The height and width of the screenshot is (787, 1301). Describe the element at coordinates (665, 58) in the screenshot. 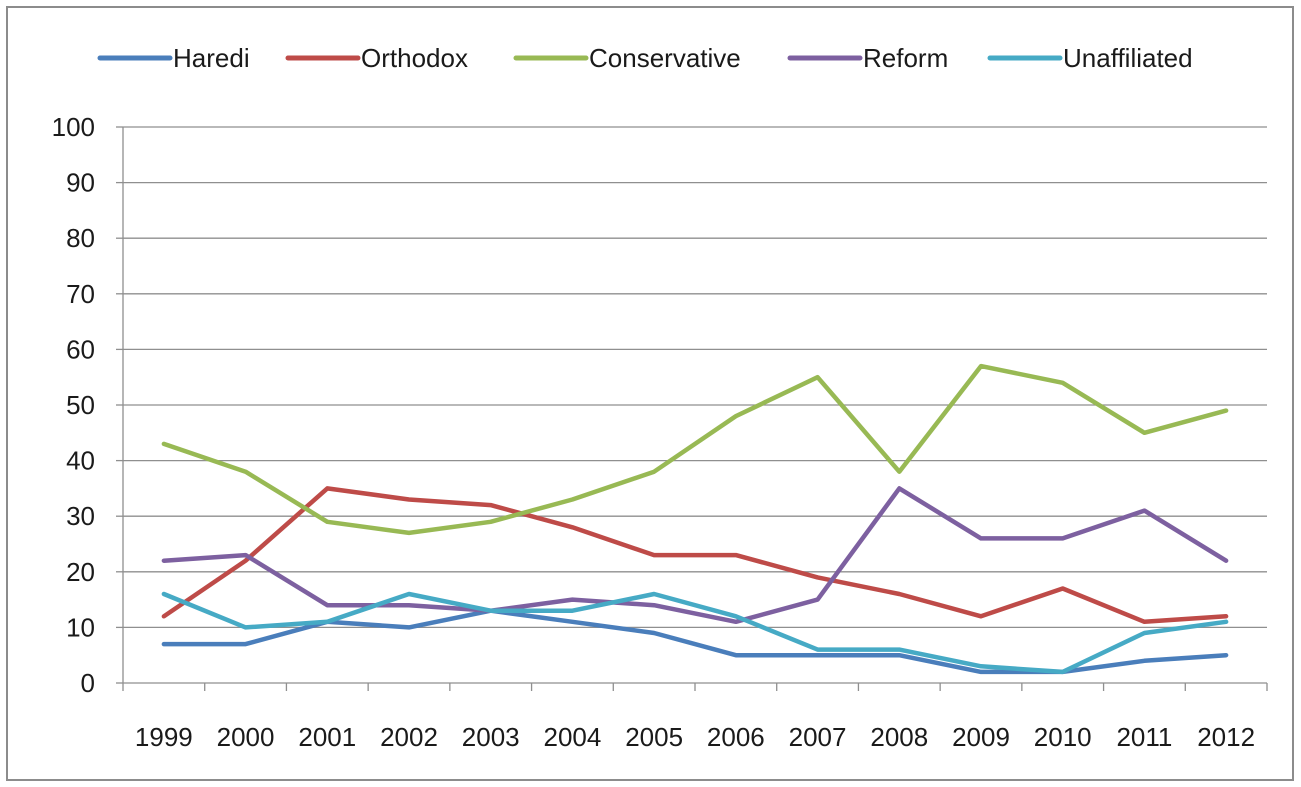

I see `legend-label-conservative: Conservative` at that location.